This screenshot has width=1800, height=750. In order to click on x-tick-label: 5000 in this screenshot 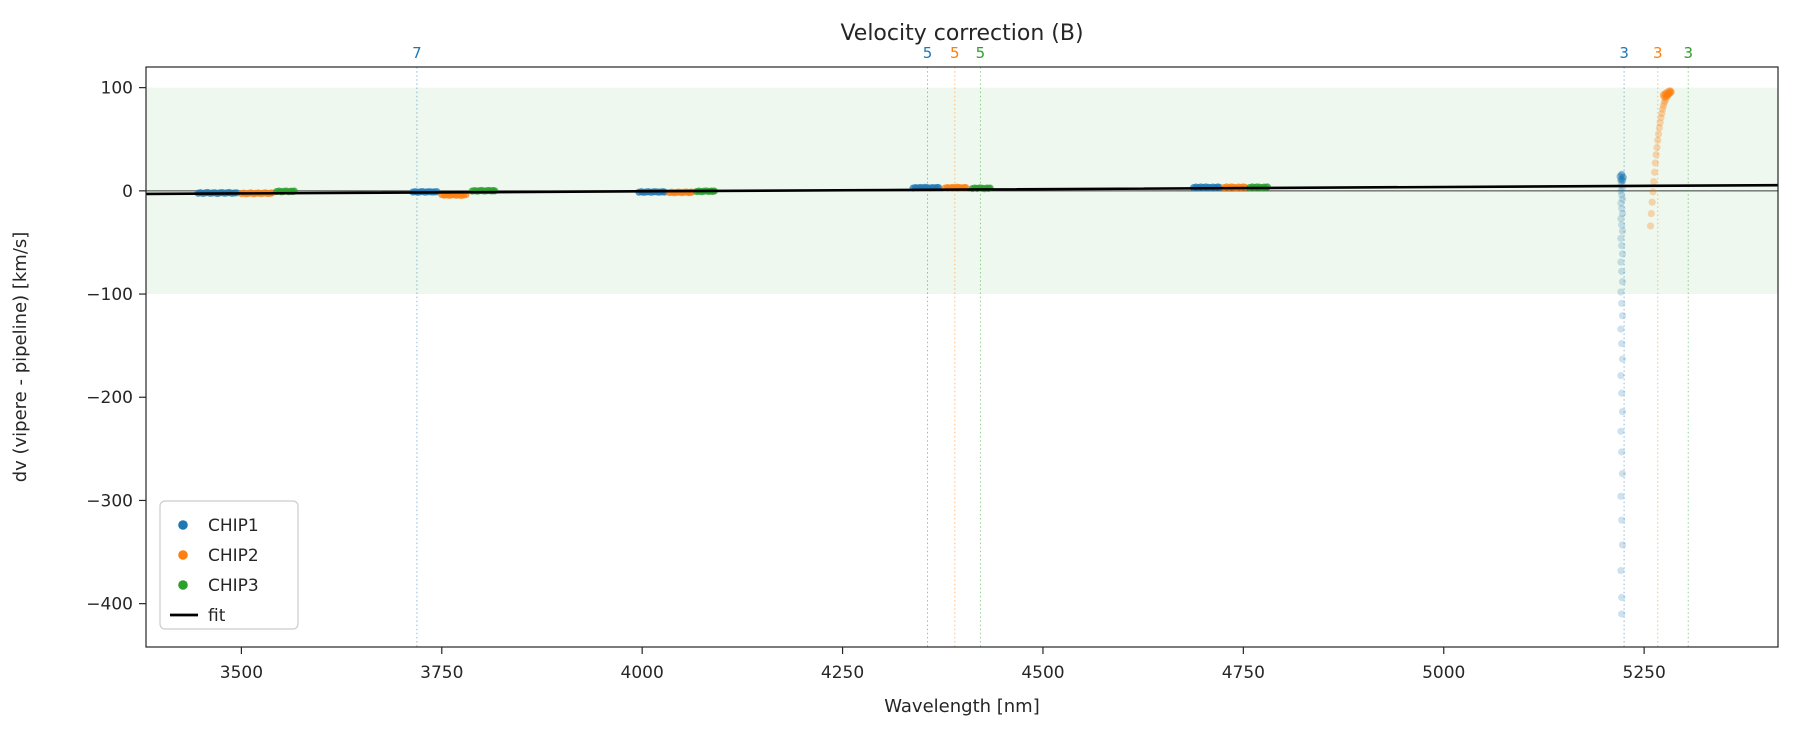, I will do `click(1443, 673)`.